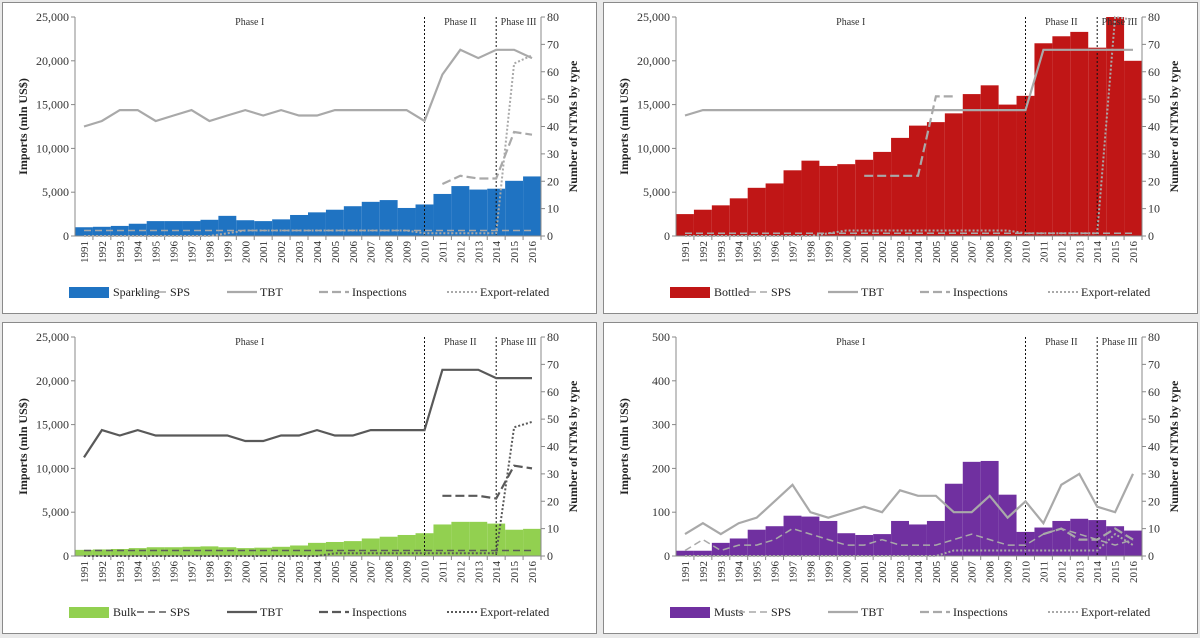 The image size is (1200, 638). Describe the element at coordinates (553, 419) in the screenshot. I see `y2-tick-label: 50` at that location.